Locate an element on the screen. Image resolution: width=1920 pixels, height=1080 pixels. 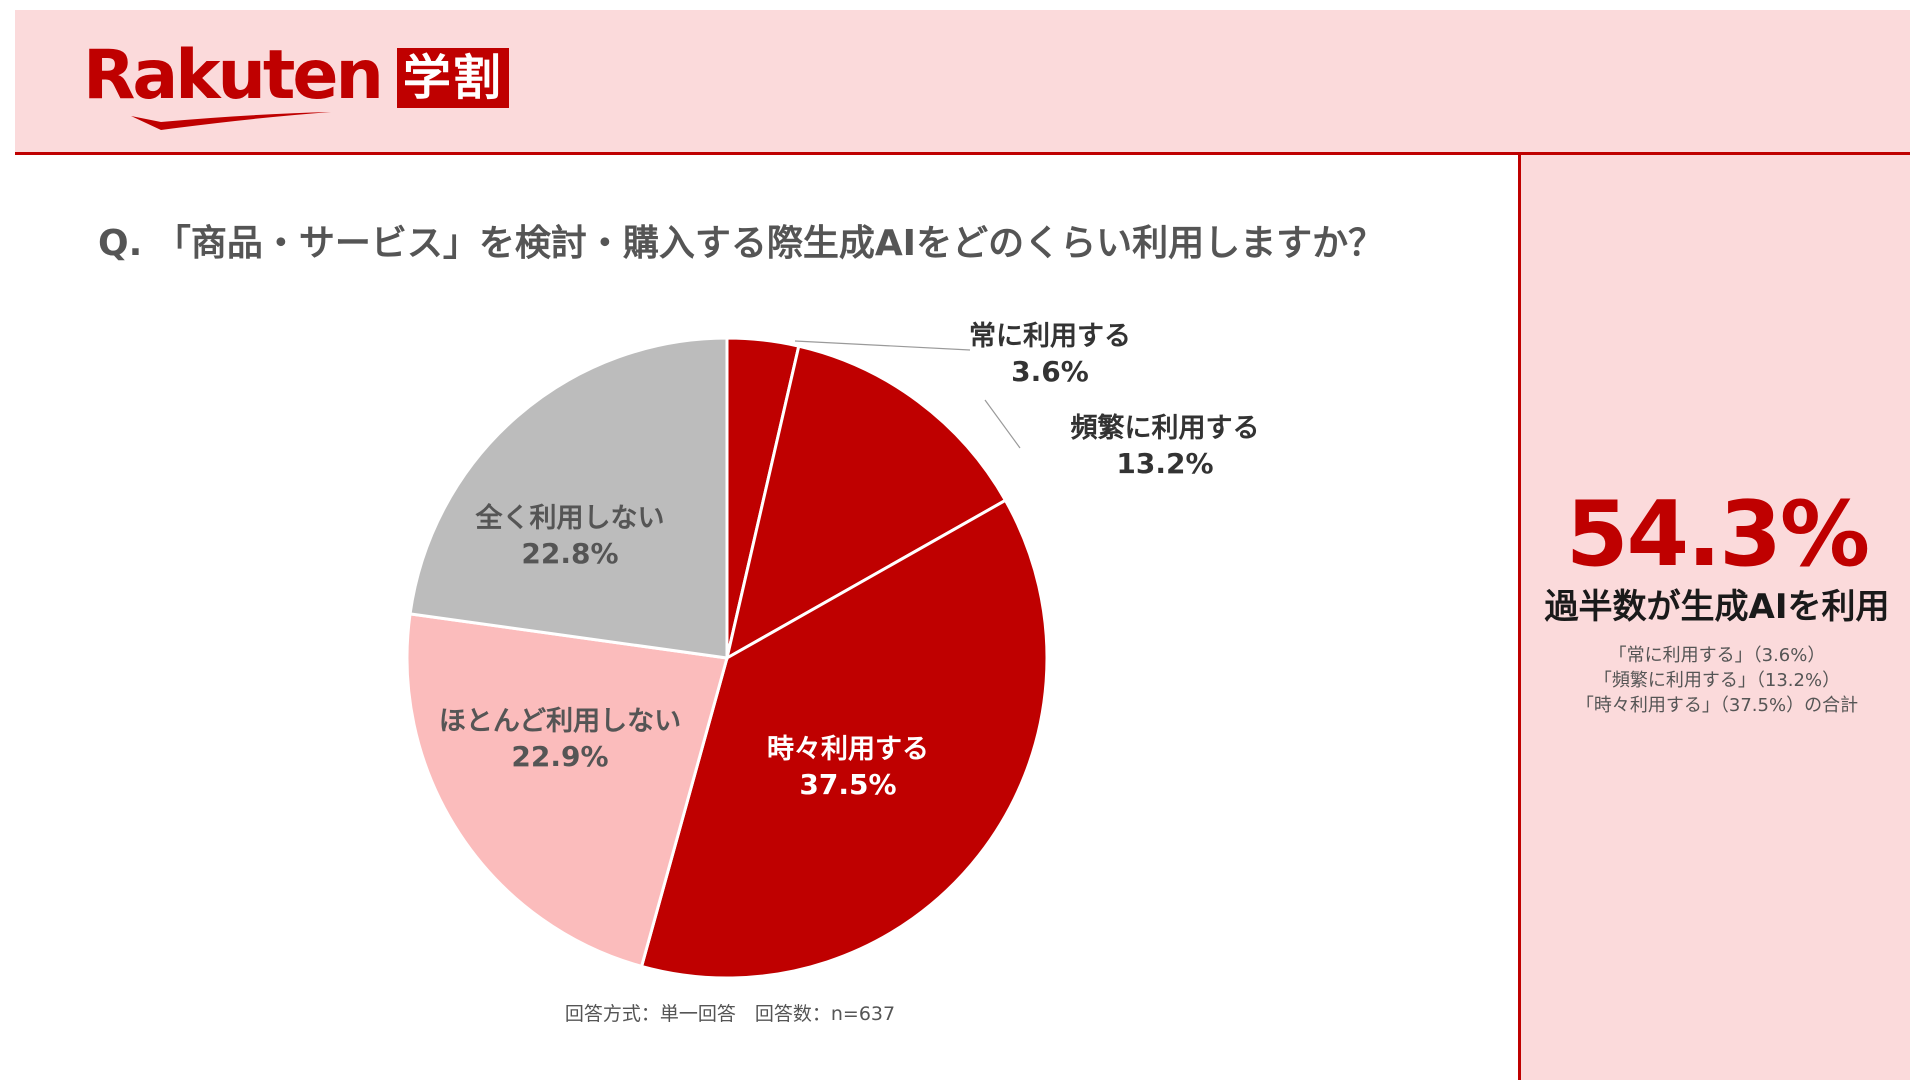
logo-badge: 学割 is located at coordinates (452, 78).